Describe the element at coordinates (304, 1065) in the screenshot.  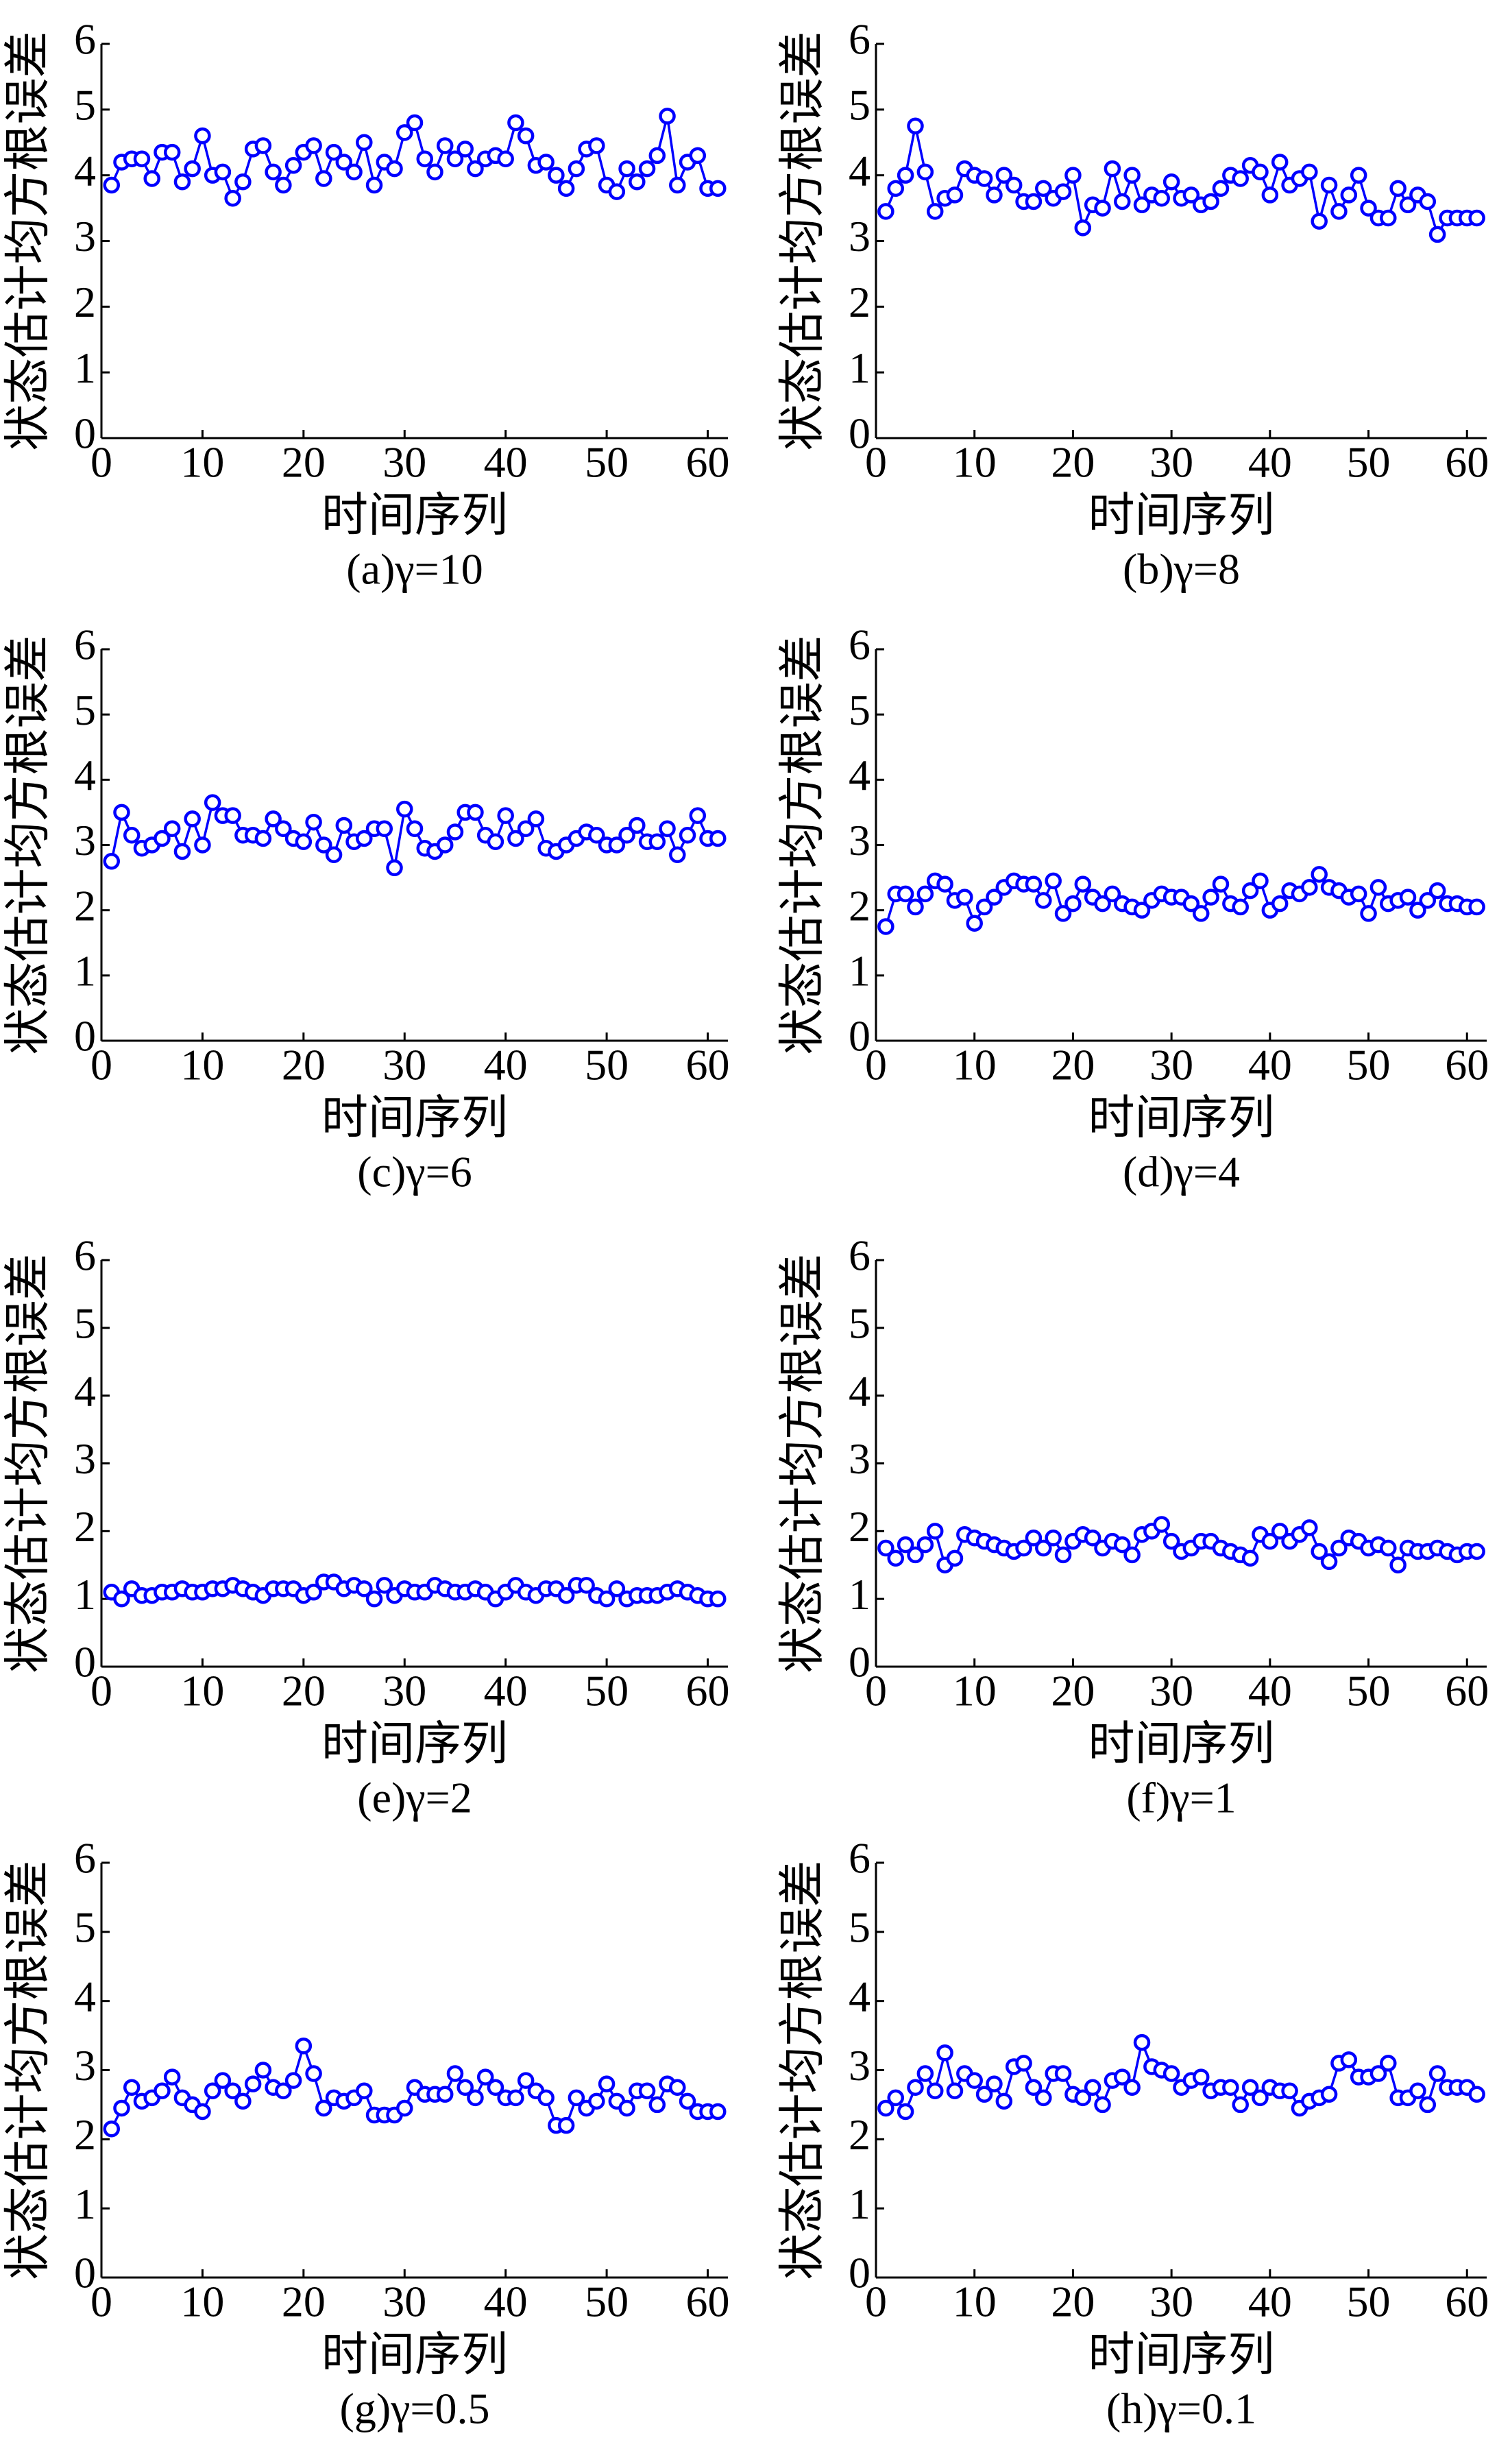
I see `x-tick-label: 20` at that location.